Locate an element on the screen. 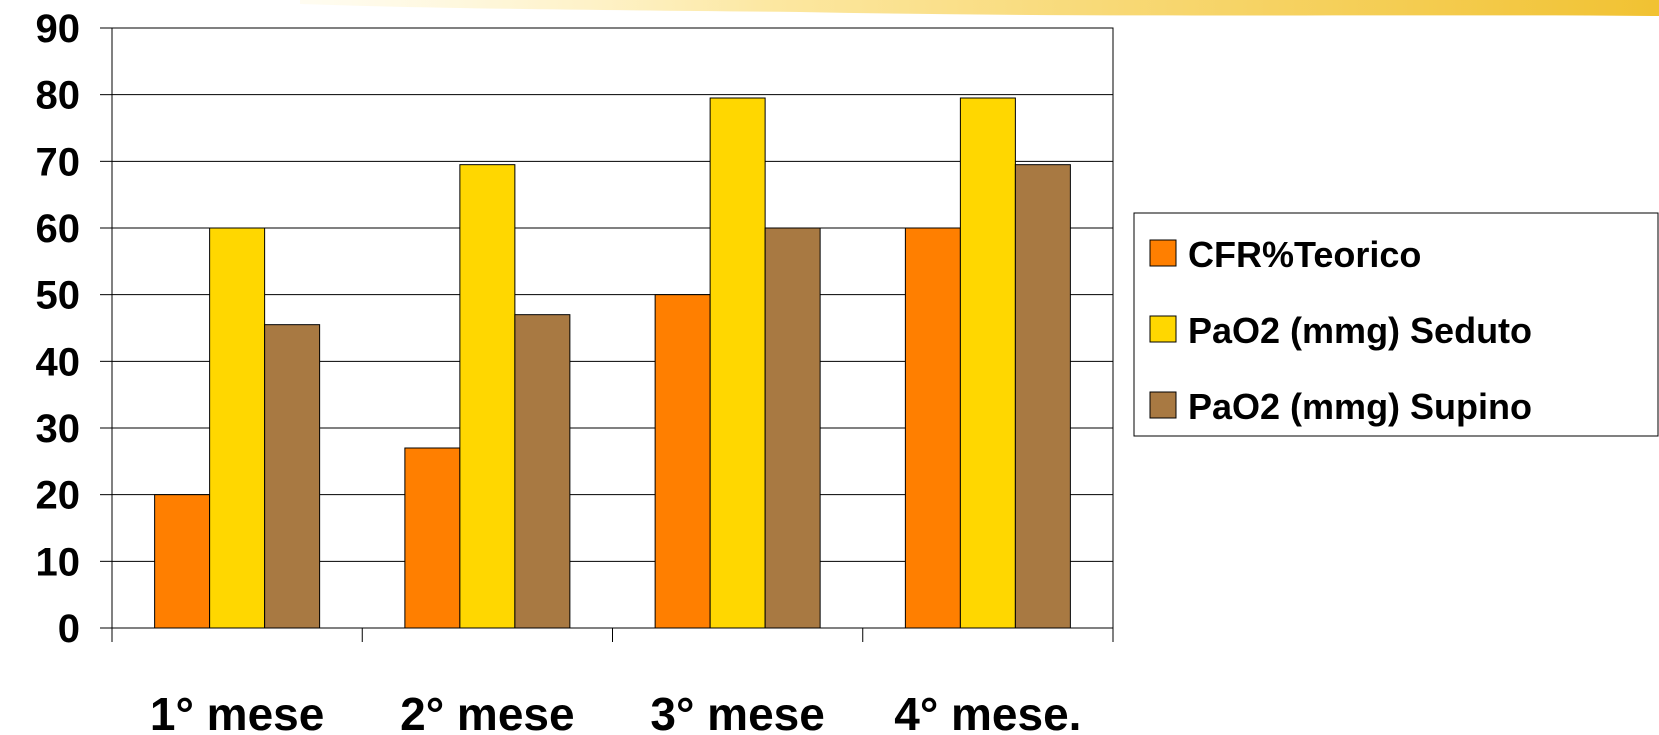  legend-box is located at coordinates (1396, 324).